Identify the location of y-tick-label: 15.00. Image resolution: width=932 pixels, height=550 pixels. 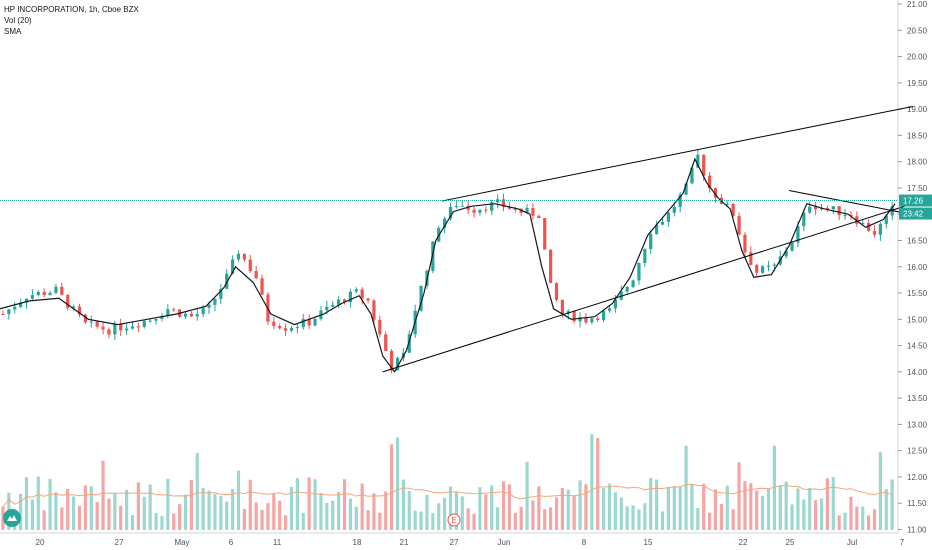
(917, 319).